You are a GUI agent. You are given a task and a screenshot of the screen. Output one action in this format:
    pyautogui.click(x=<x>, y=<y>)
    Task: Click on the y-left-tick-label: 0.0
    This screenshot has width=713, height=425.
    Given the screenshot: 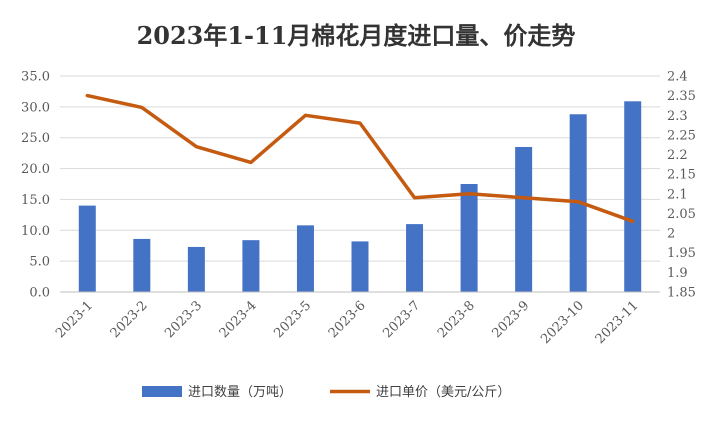 What is the action you would take?
    pyautogui.click(x=39, y=293)
    